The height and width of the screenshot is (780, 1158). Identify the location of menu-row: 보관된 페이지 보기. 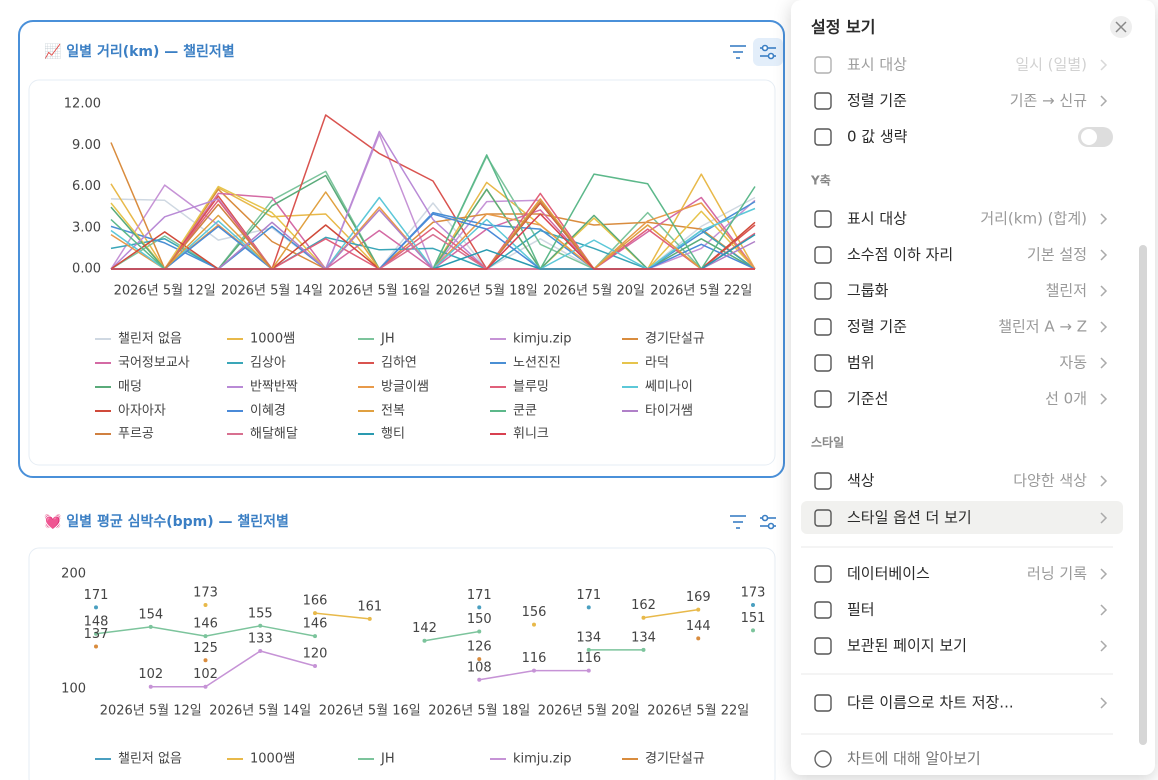
(961, 646).